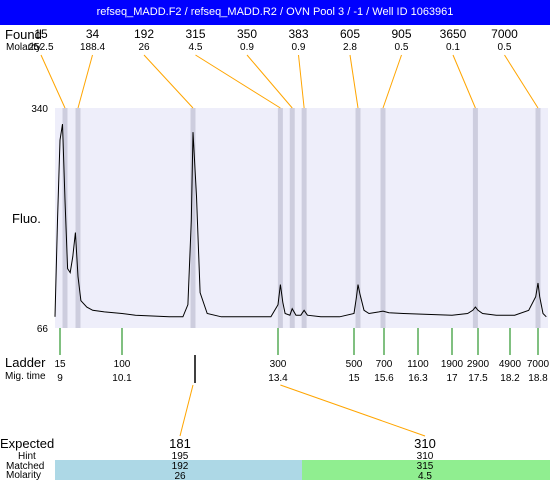 This screenshot has width=550, height=481. I want to click on found-size-label: 34, so click(93, 34).